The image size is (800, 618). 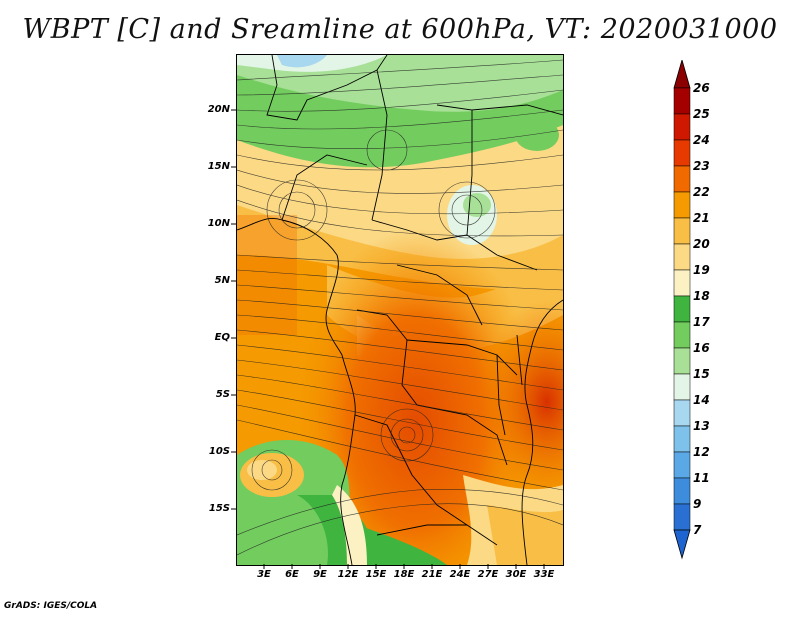 I want to click on lat-label: 5S, so click(x=222, y=394).